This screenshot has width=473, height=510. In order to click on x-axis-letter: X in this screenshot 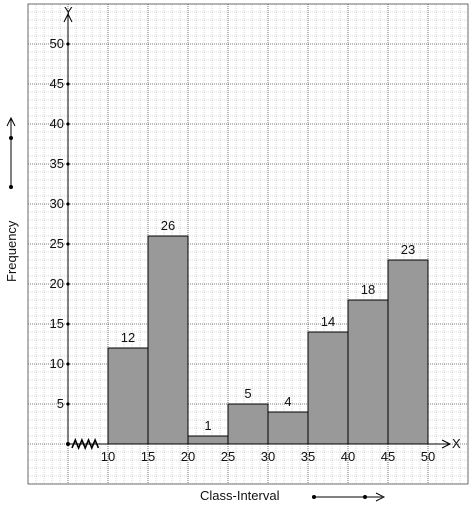, I will do `click(456, 443)`.